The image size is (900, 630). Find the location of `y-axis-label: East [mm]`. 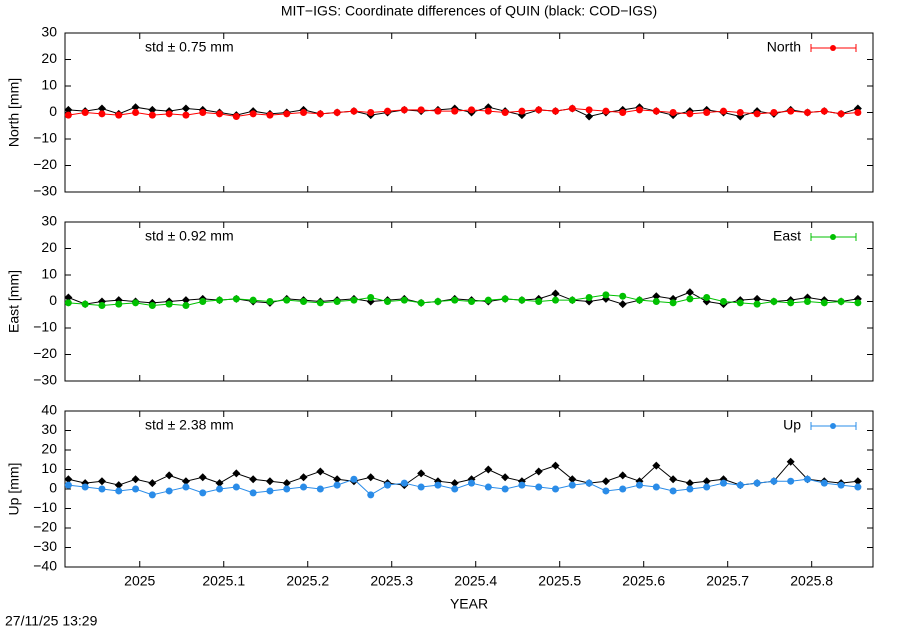

y-axis-label: East [mm] is located at coordinates (14, 301).